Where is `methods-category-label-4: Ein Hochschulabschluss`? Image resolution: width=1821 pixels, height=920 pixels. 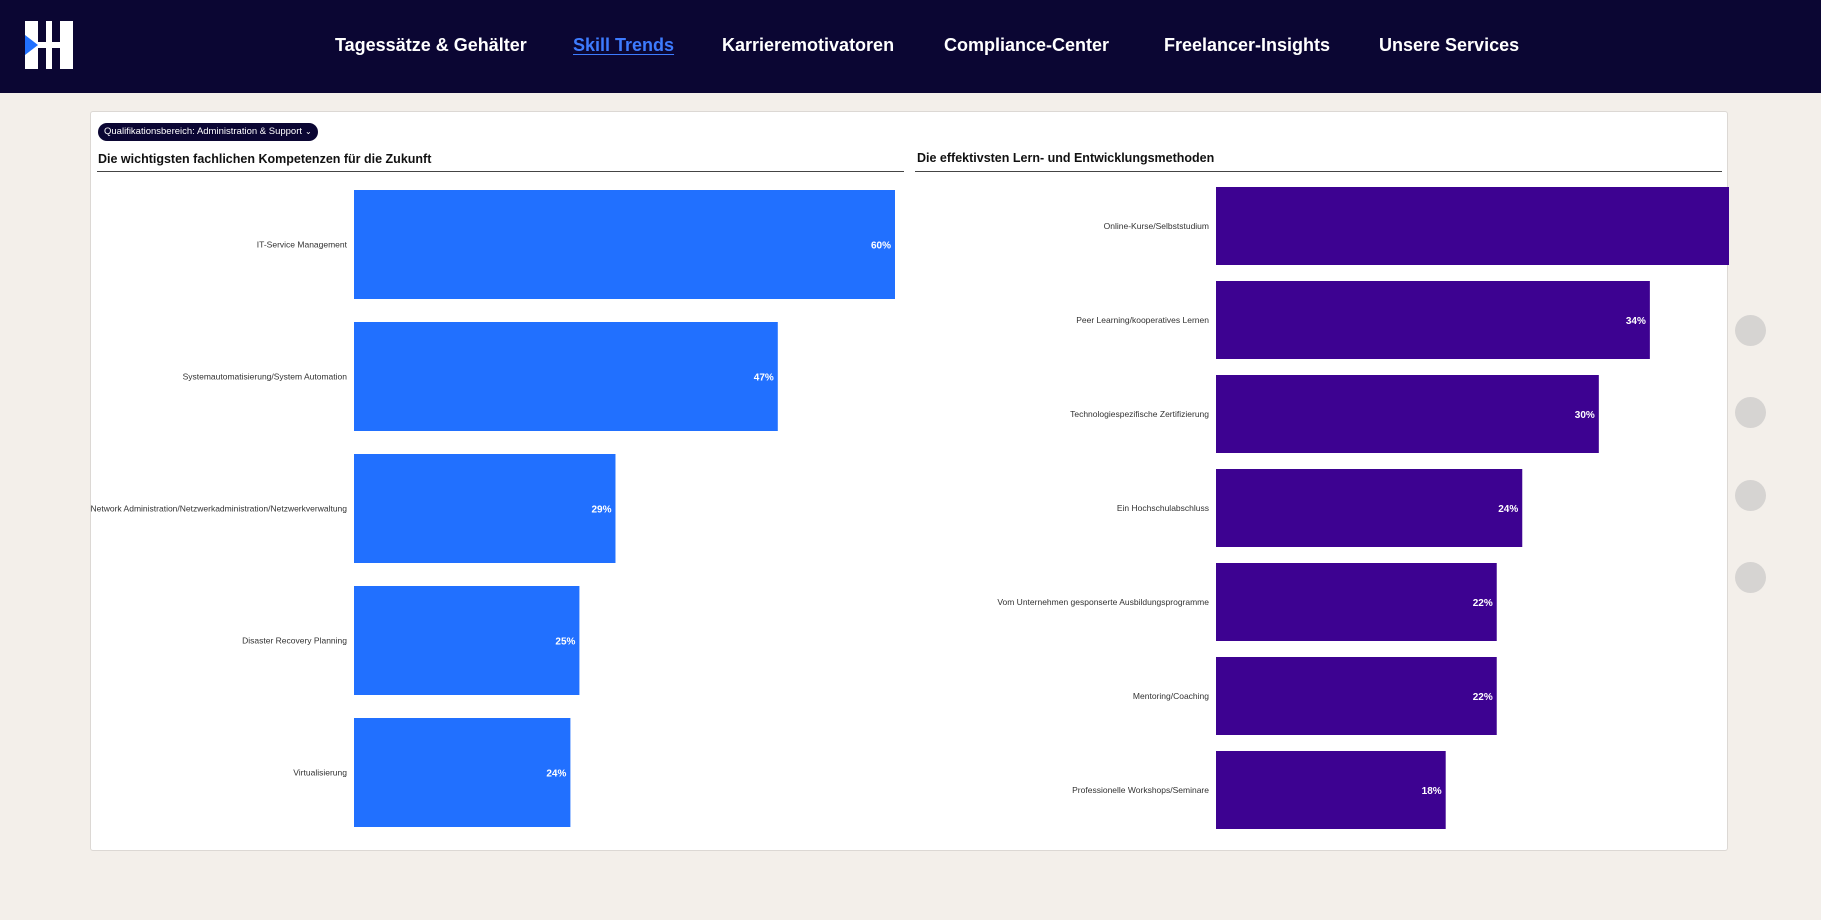
methods-category-label-4: Ein Hochschulabschluss is located at coordinates (1163, 508).